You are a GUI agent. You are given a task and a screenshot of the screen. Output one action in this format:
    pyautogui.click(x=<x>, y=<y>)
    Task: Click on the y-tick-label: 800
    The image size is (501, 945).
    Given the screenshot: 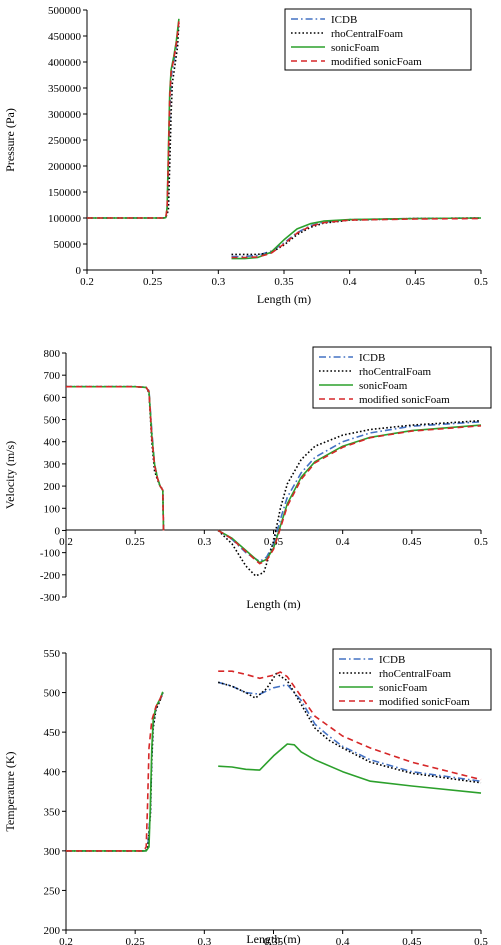 What is the action you would take?
    pyautogui.click(x=52, y=354)
    